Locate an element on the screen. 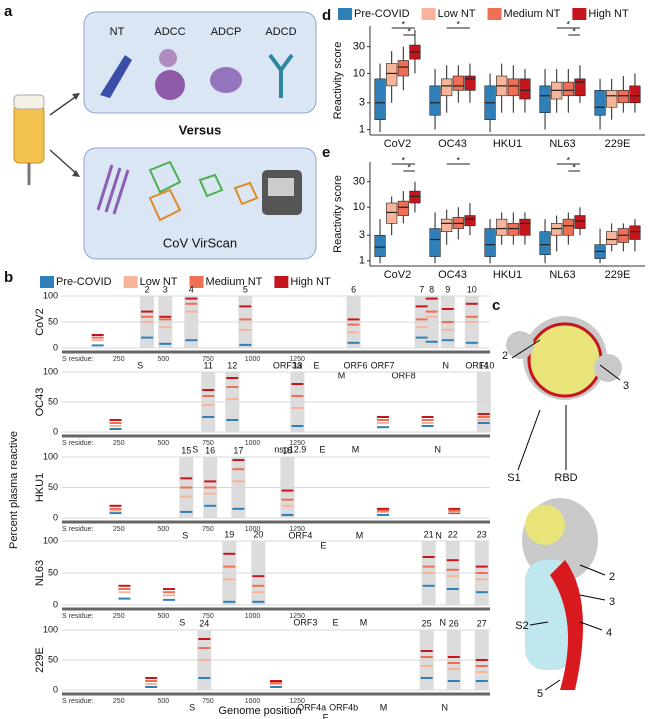 The image size is (654, 719). legend-label: Pre-COVID is located at coordinates (382, 14).